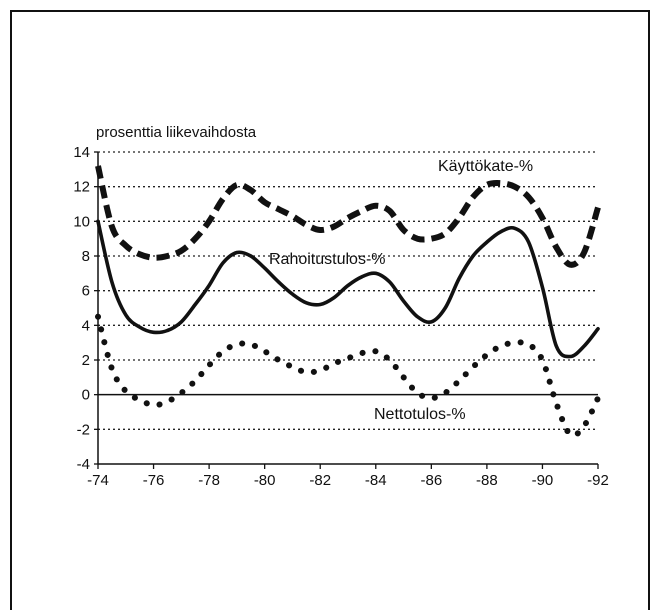  What do you see at coordinates (81, 152) in the screenshot?
I see `y-tick-label-0: 14` at bounding box center [81, 152].